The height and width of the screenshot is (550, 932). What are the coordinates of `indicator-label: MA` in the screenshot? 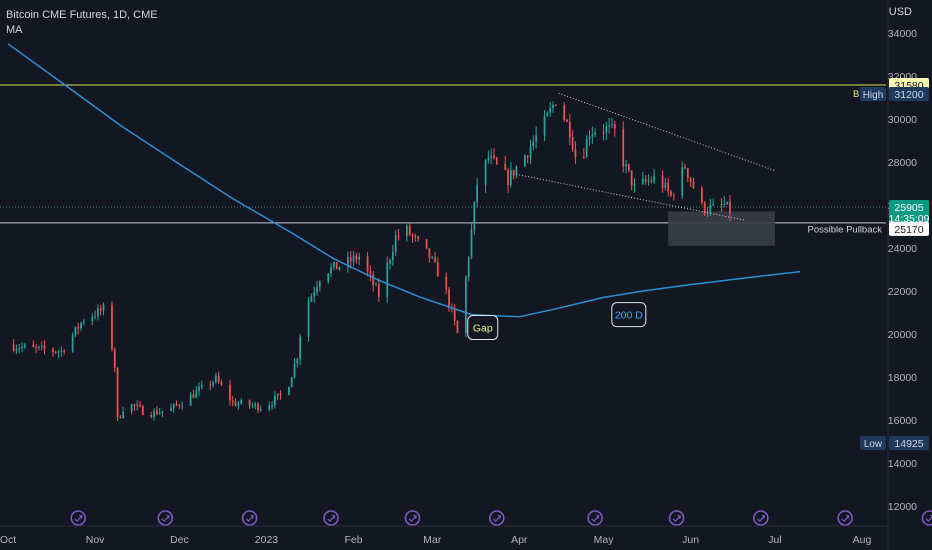 It's located at (14, 30).